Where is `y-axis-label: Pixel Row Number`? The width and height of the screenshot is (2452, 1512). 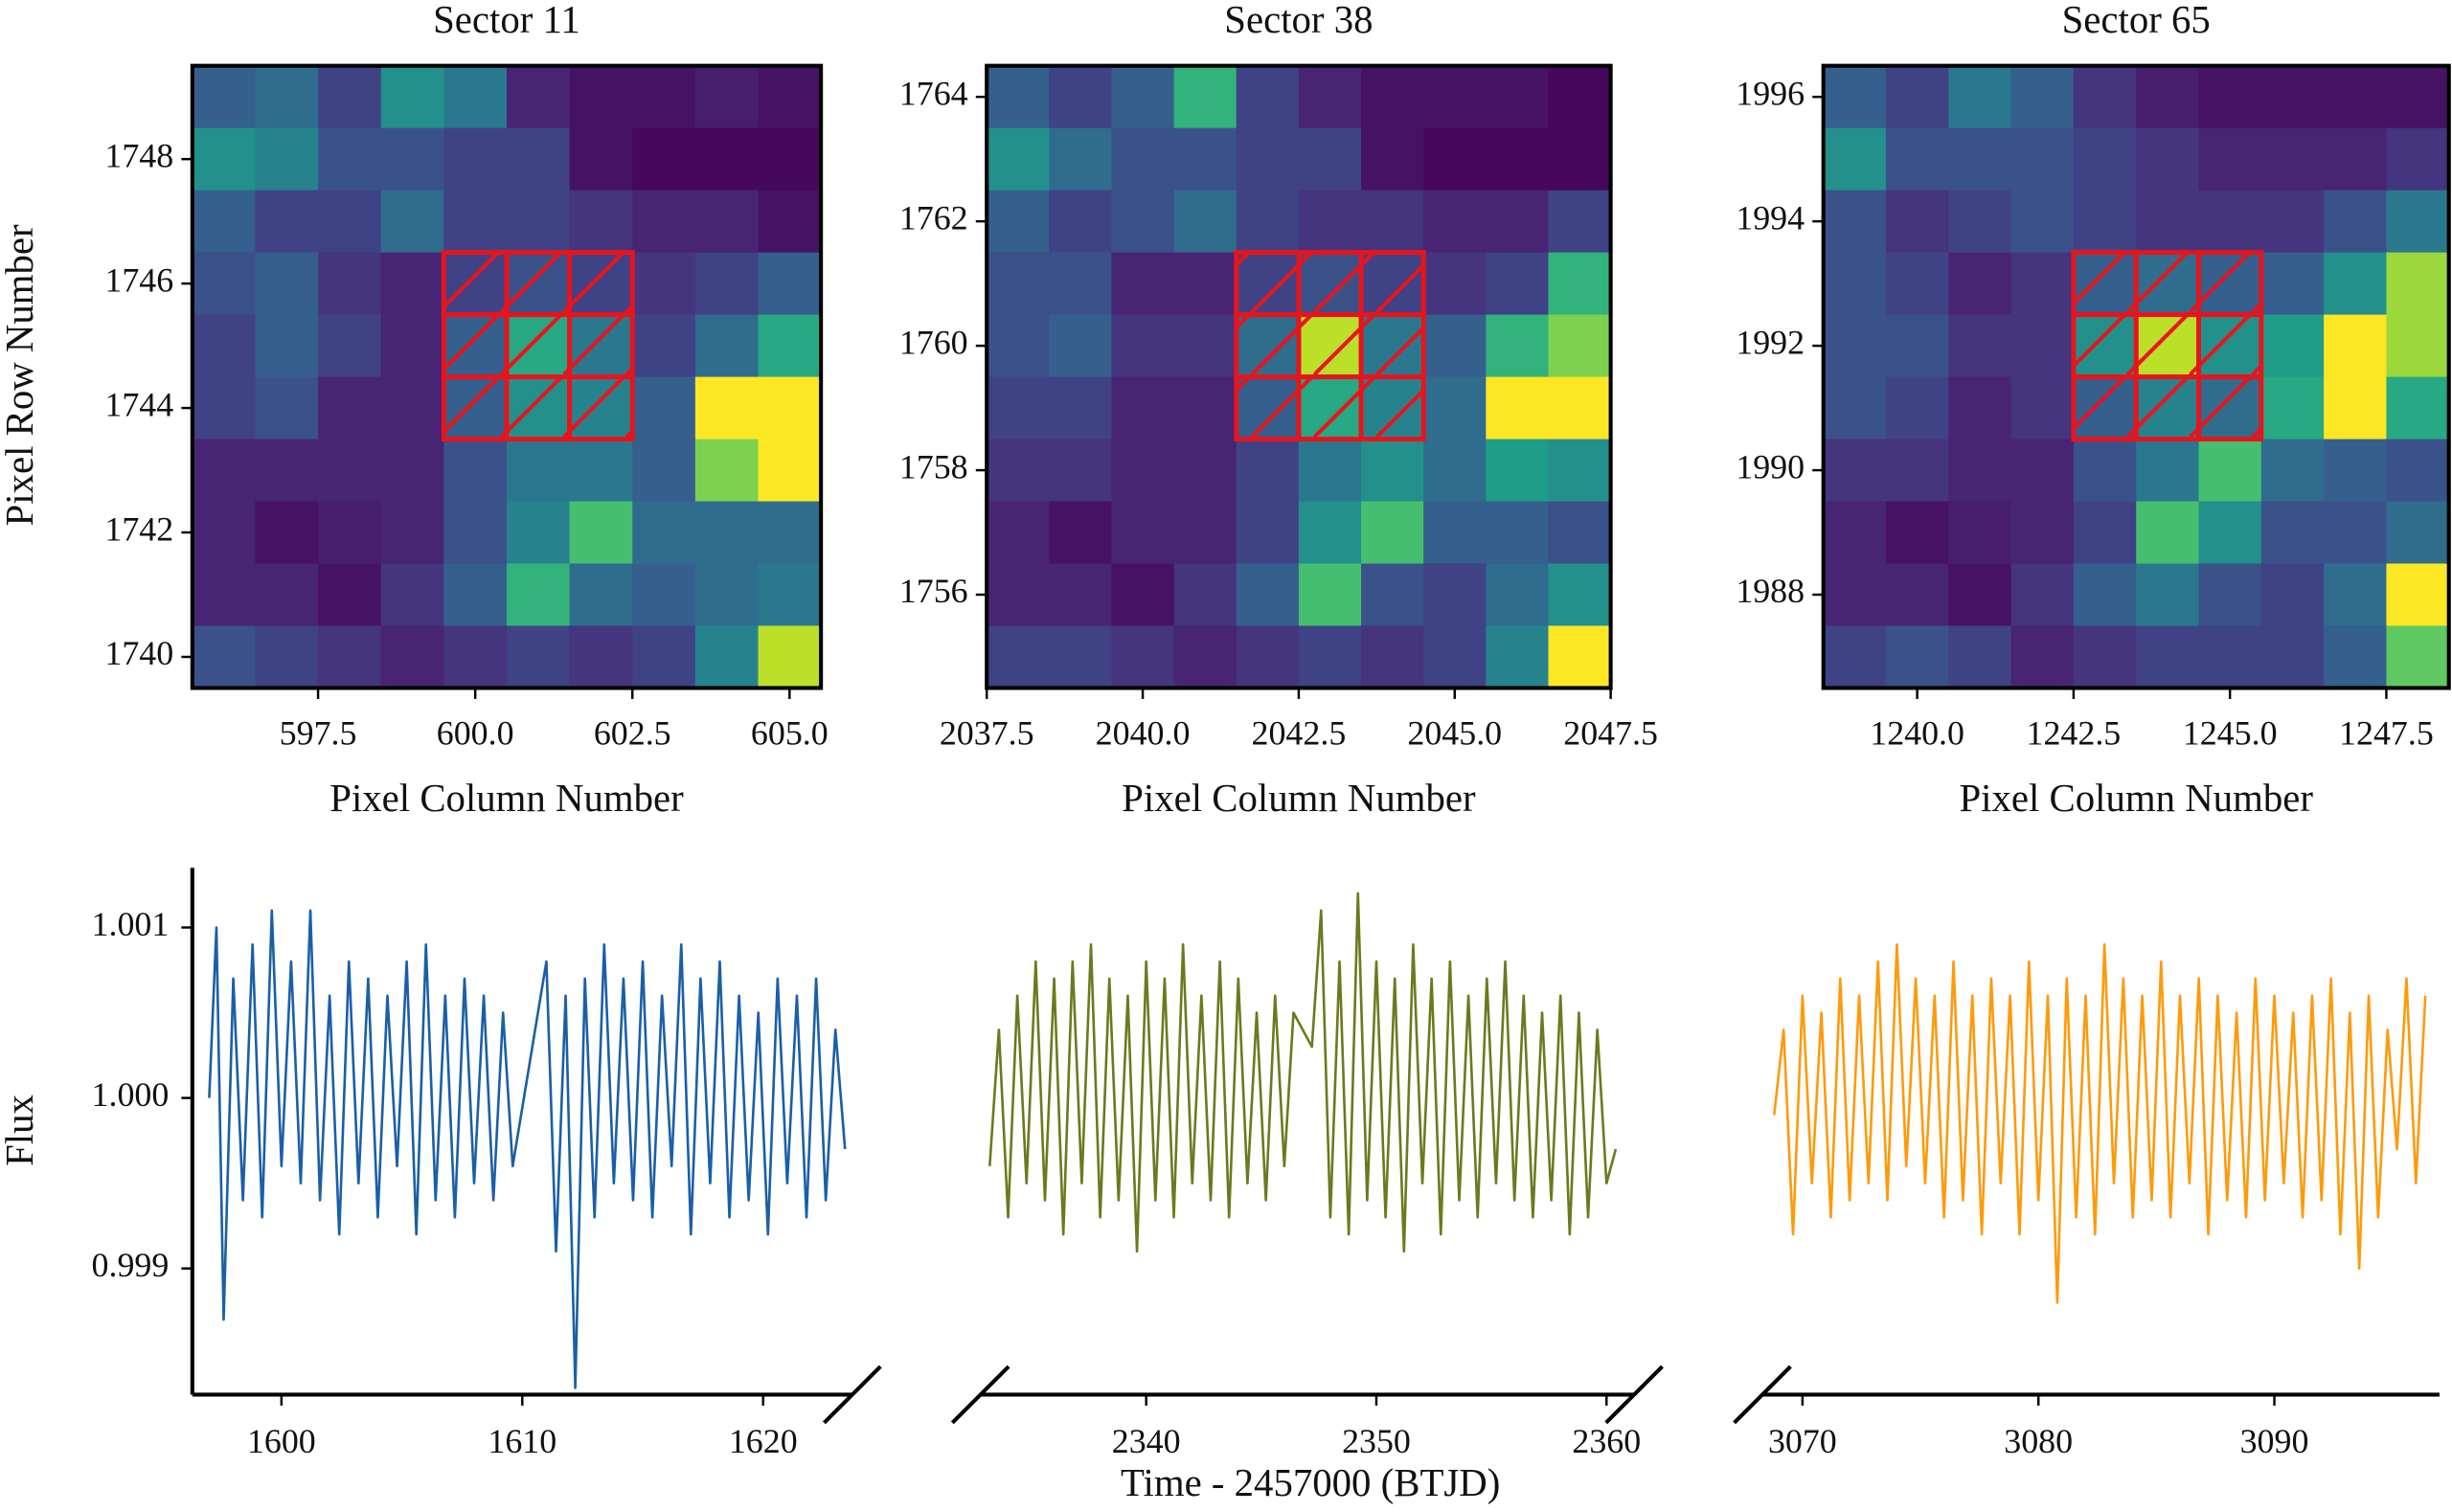
y-axis-label: Pixel Row Number is located at coordinates (20, 375).